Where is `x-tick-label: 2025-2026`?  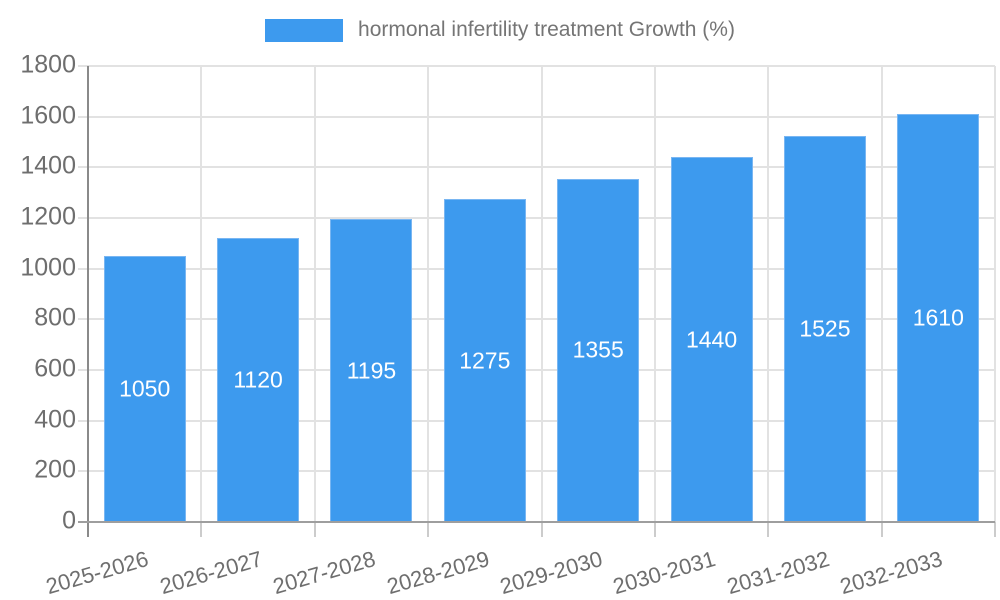 x-tick-label: 2025-2026 is located at coordinates (97, 573).